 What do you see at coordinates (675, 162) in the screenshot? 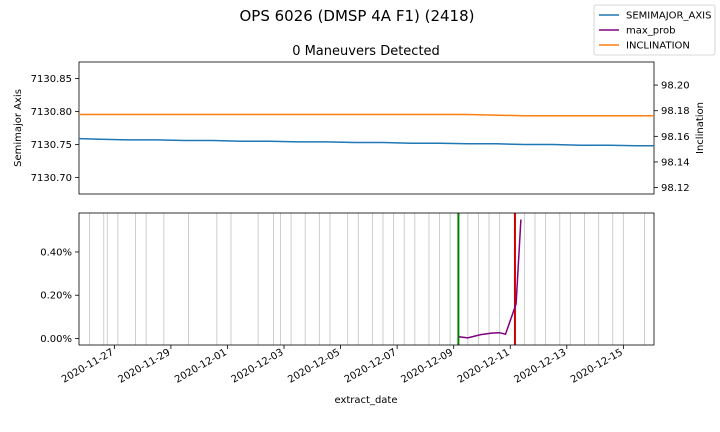
I see `top-ytick-right-label: 98.14` at bounding box center [675, 162].